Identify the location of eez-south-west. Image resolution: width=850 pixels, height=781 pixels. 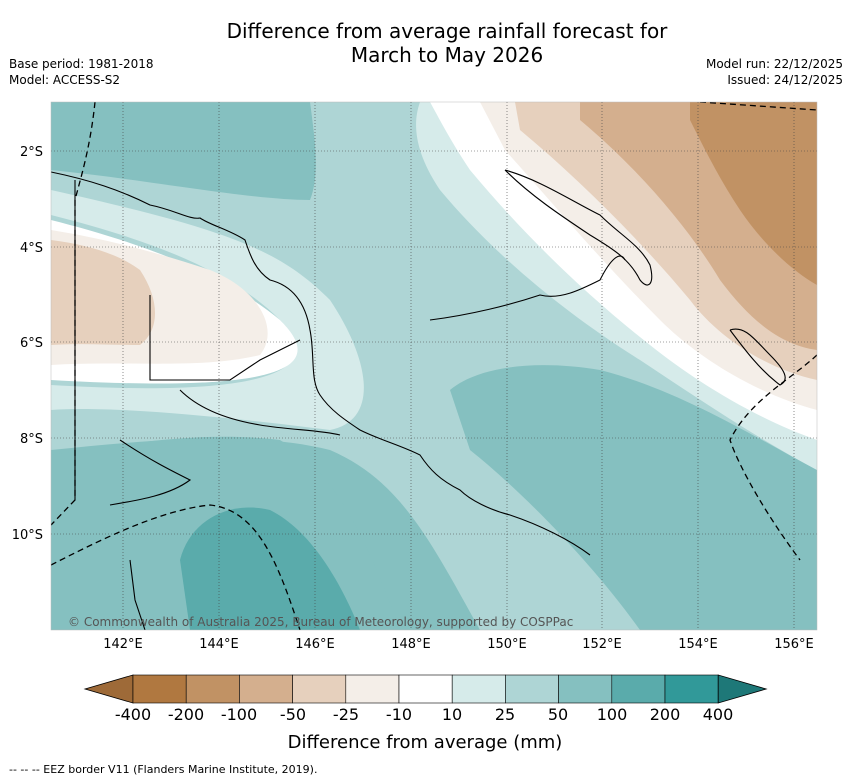
(176, 567).